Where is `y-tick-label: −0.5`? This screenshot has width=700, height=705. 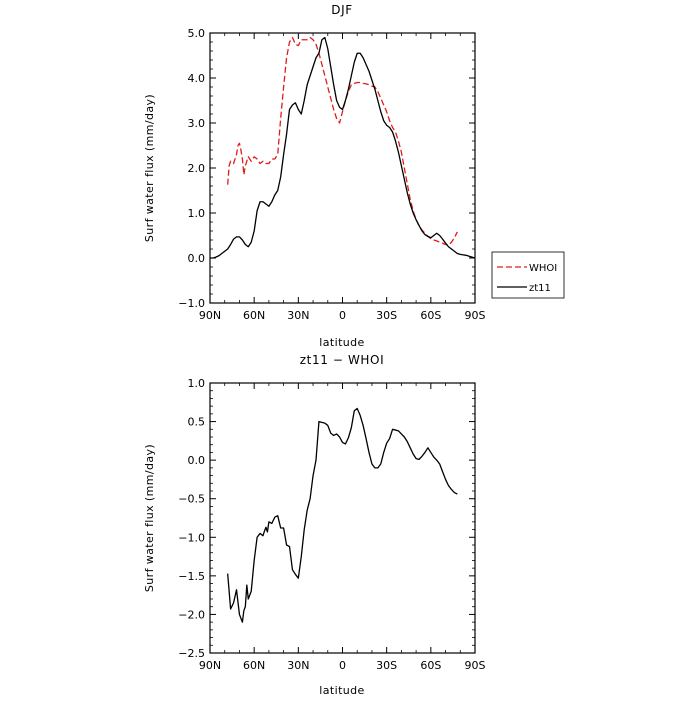
y-tick-label: −0.5 is located at coordinates (191, 499).